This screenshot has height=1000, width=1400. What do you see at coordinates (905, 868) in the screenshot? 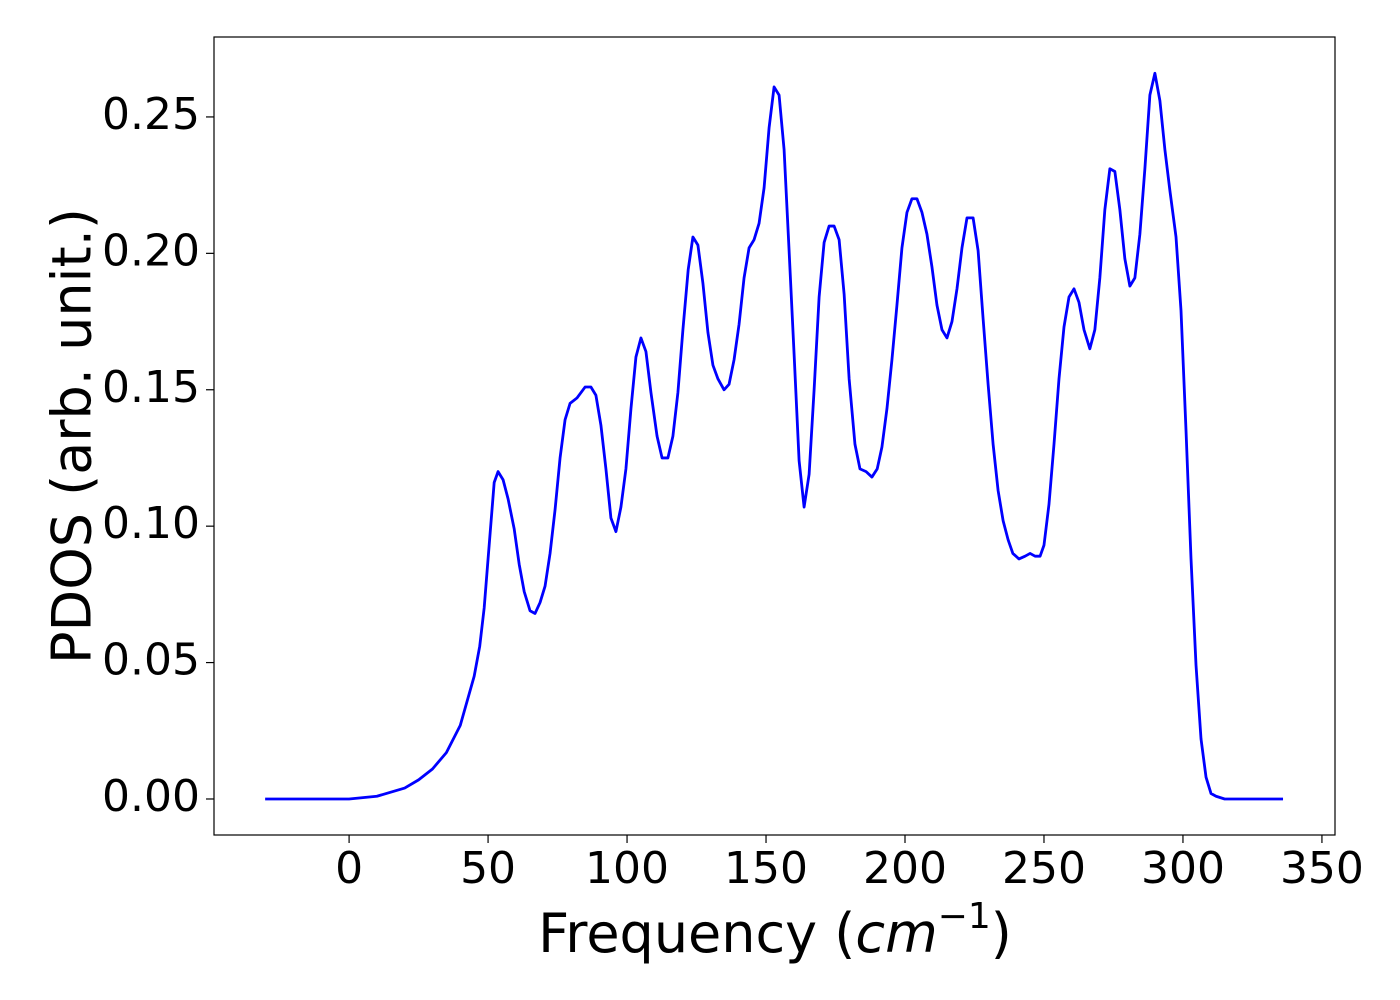
I see `x-tick-label: 200` at bounding box center [905, 868].